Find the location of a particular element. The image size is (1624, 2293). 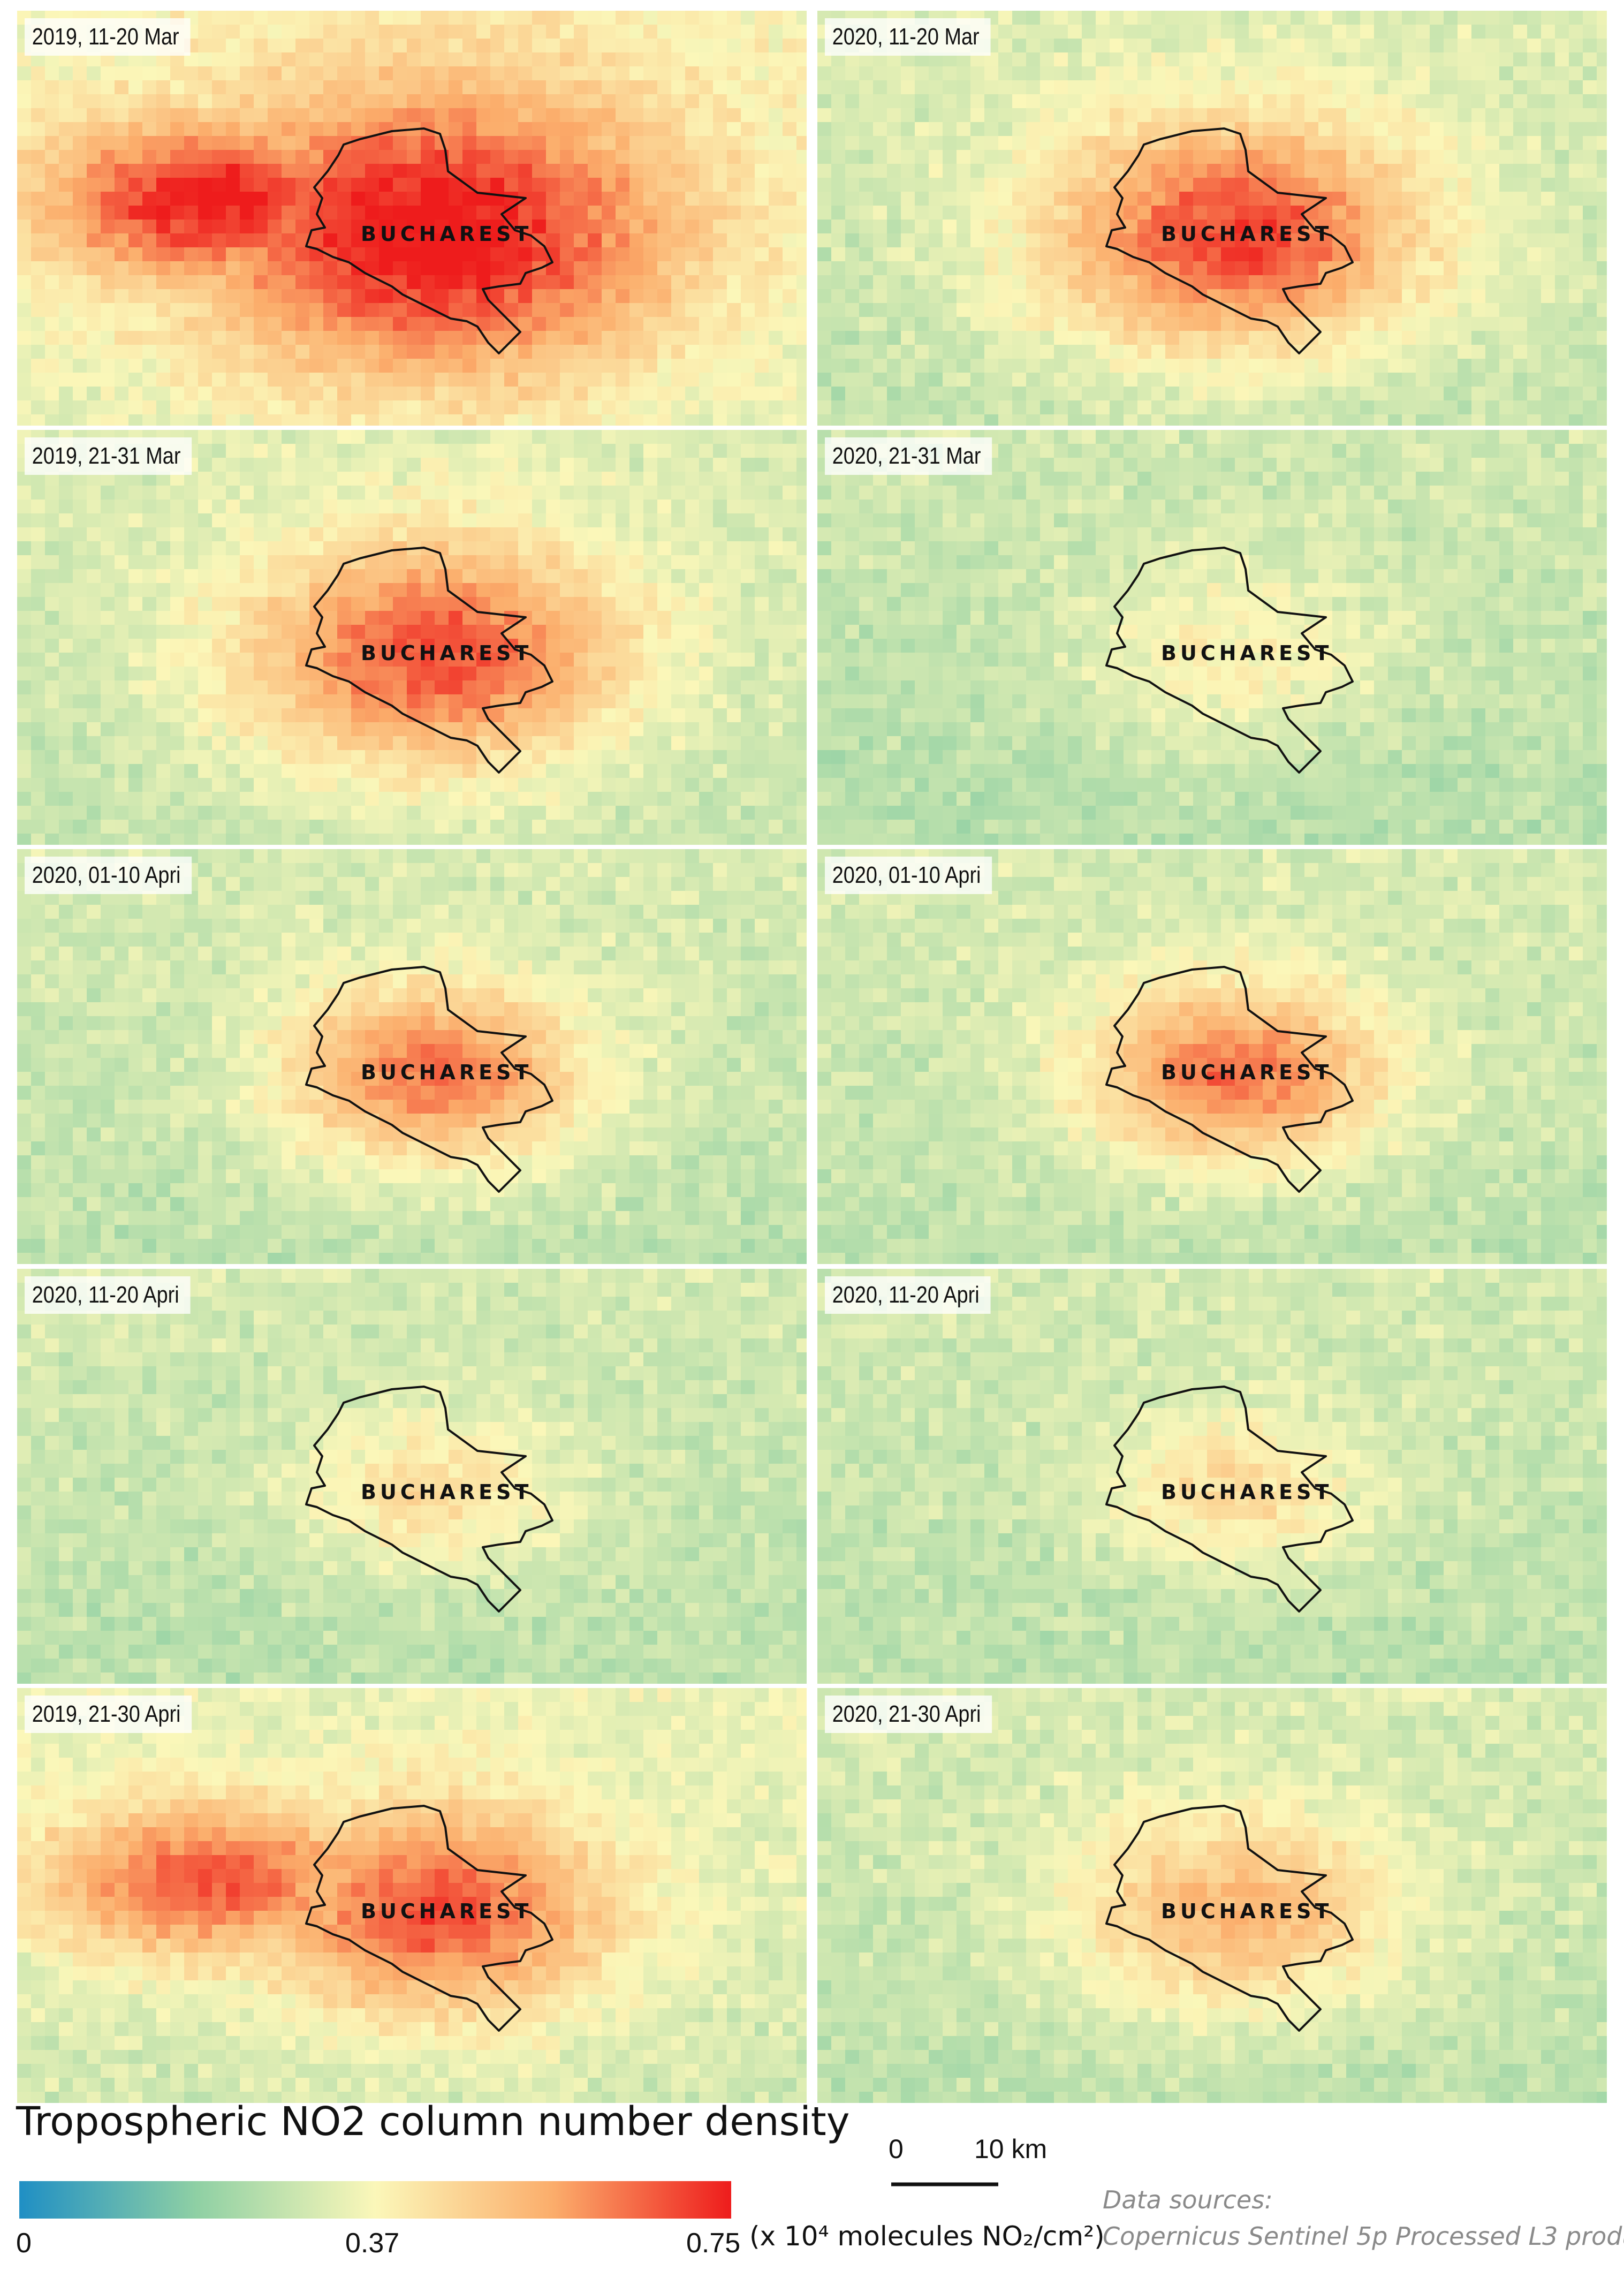

scale-bar-line is located at coordinates (944, 2184).